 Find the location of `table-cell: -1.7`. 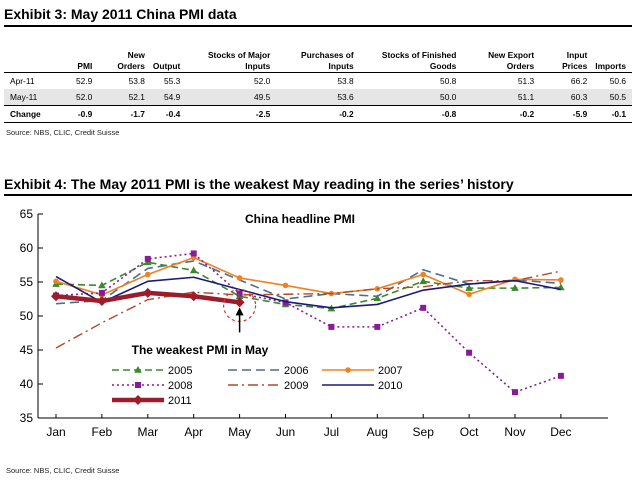

table-cell: -1.7 is located at coordinates (137, 114).